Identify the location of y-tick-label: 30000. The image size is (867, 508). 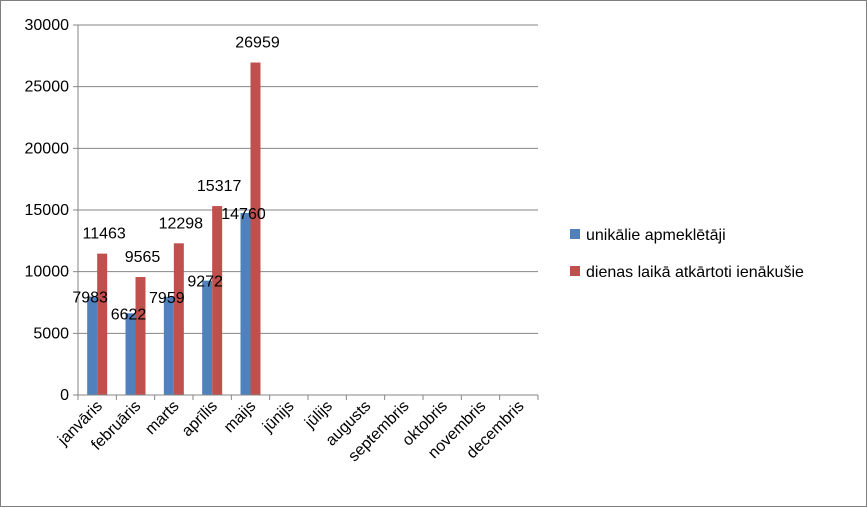
(47, 25).